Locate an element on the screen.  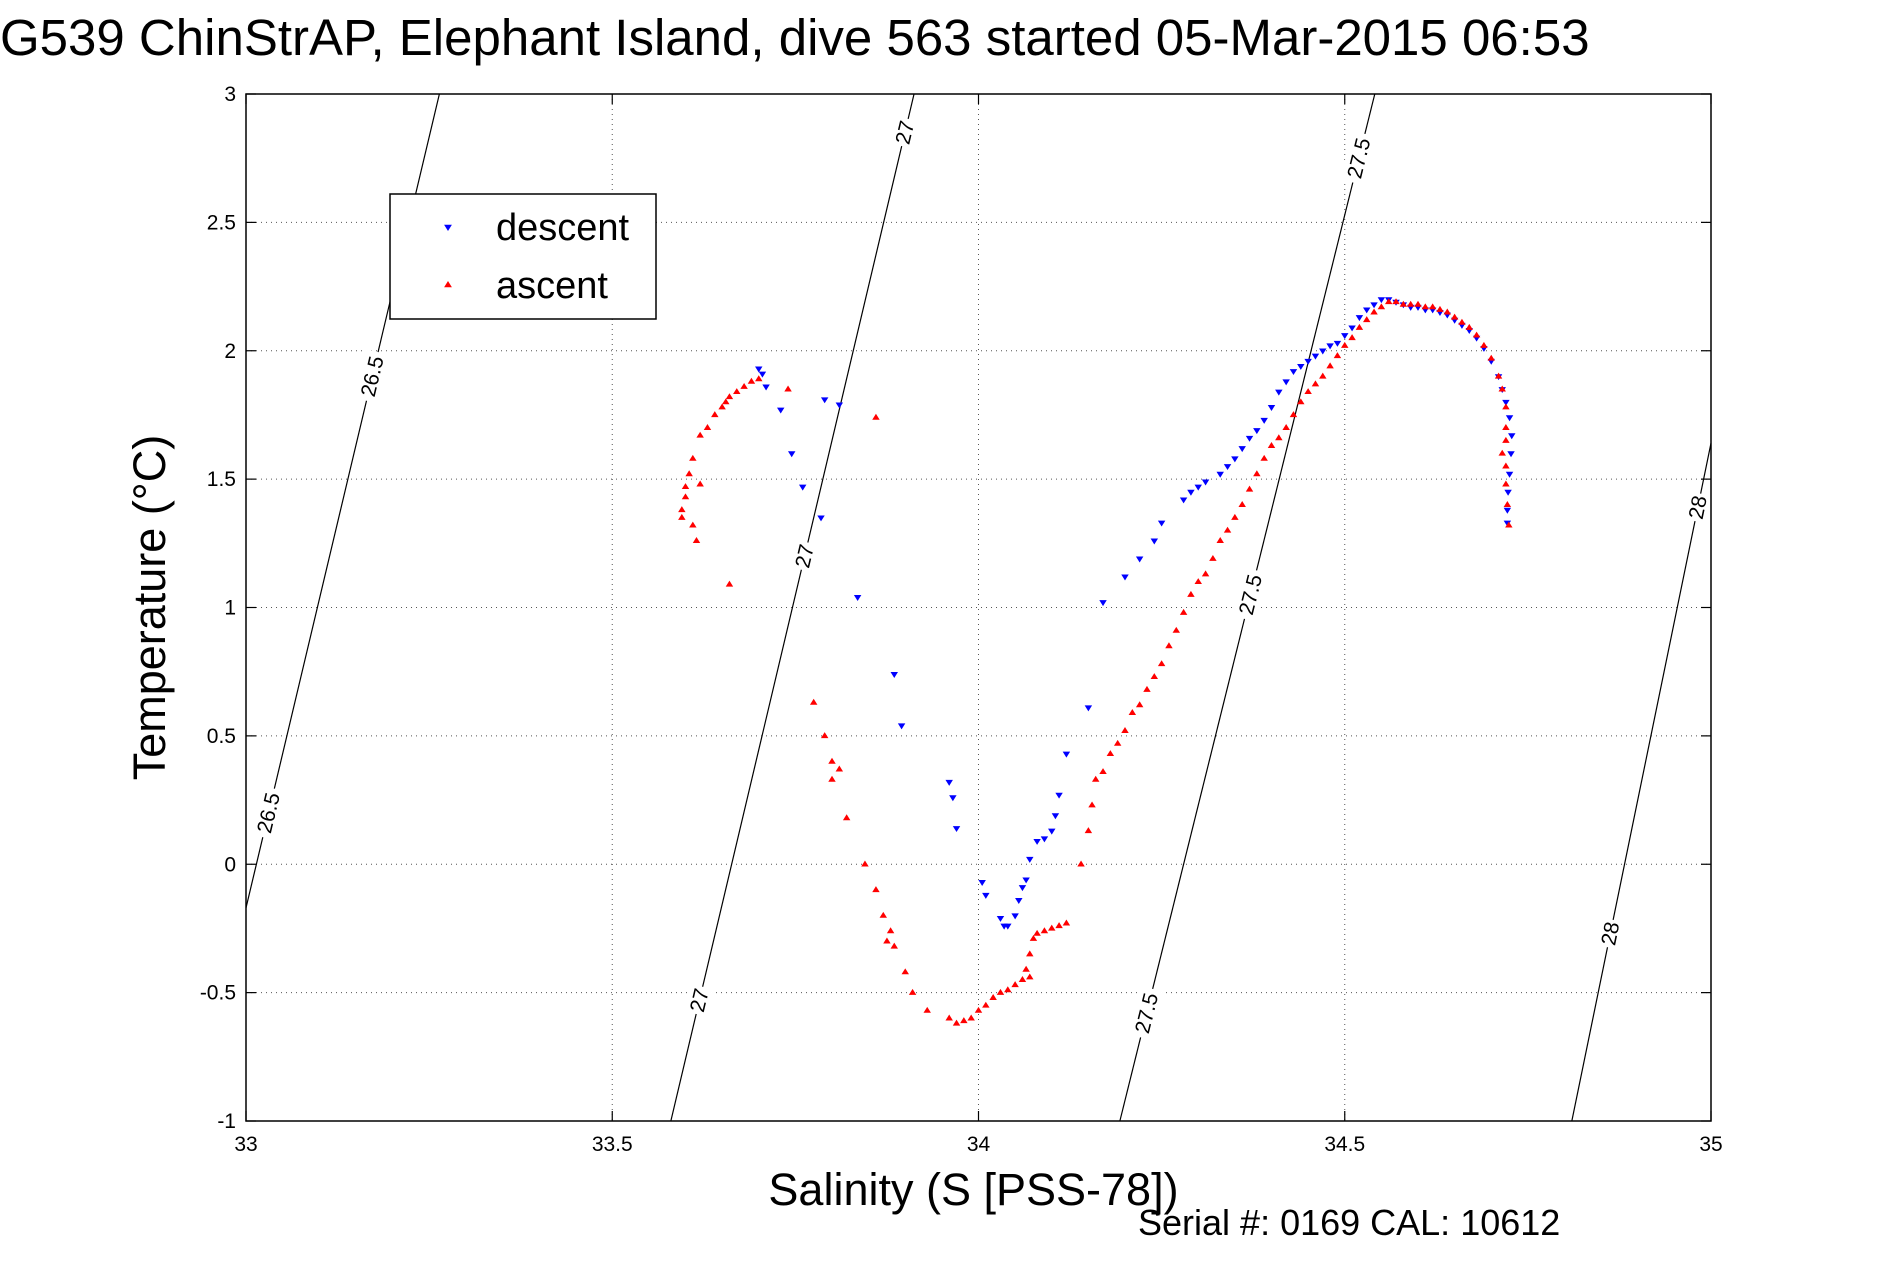
isopycnal-label-group: 27 is located at coordinates (699, 1000).